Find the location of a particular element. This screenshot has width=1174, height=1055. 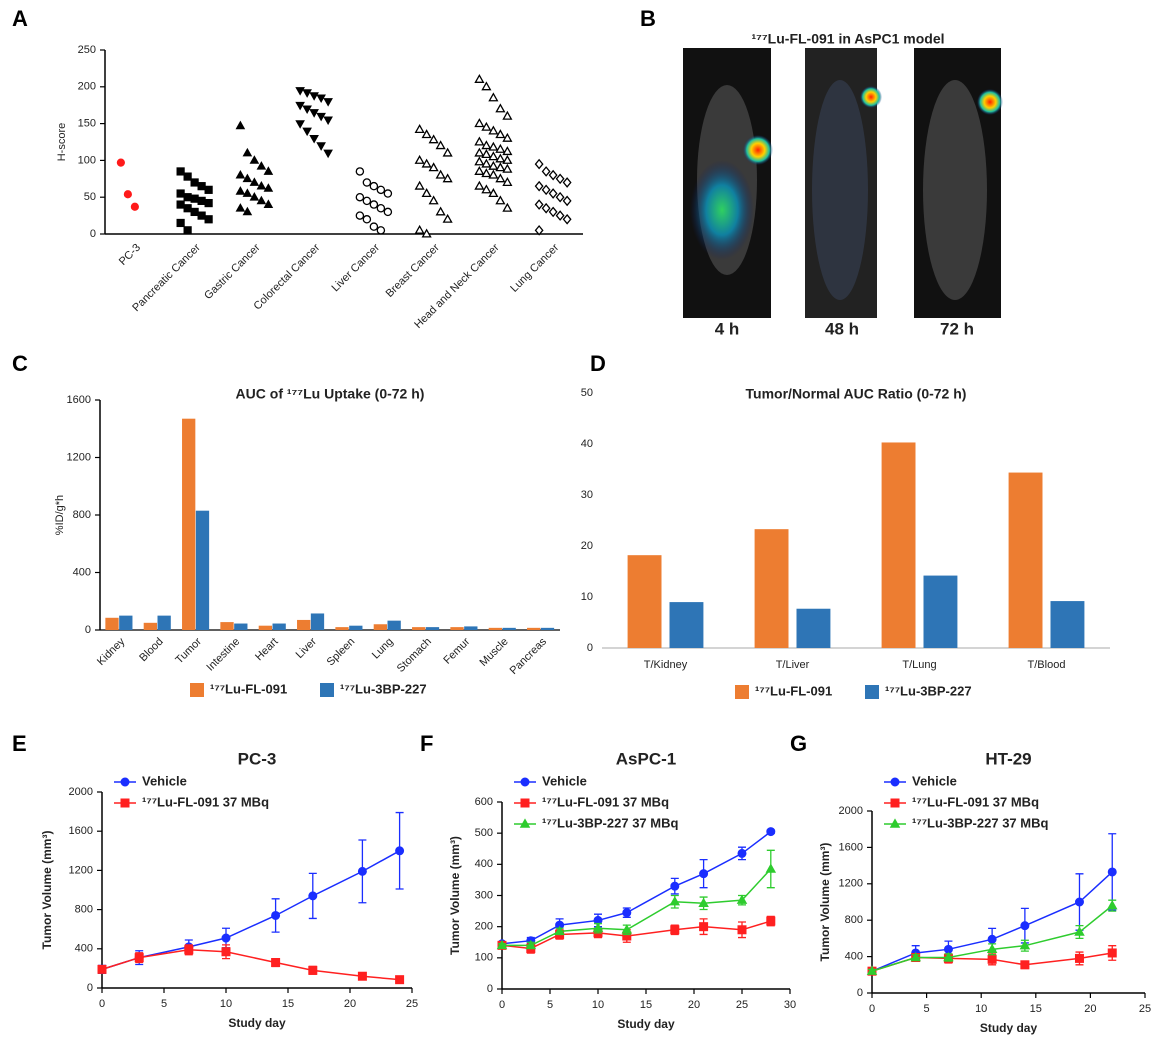

image-caption: 72 h is located at coordinates (957, 328).